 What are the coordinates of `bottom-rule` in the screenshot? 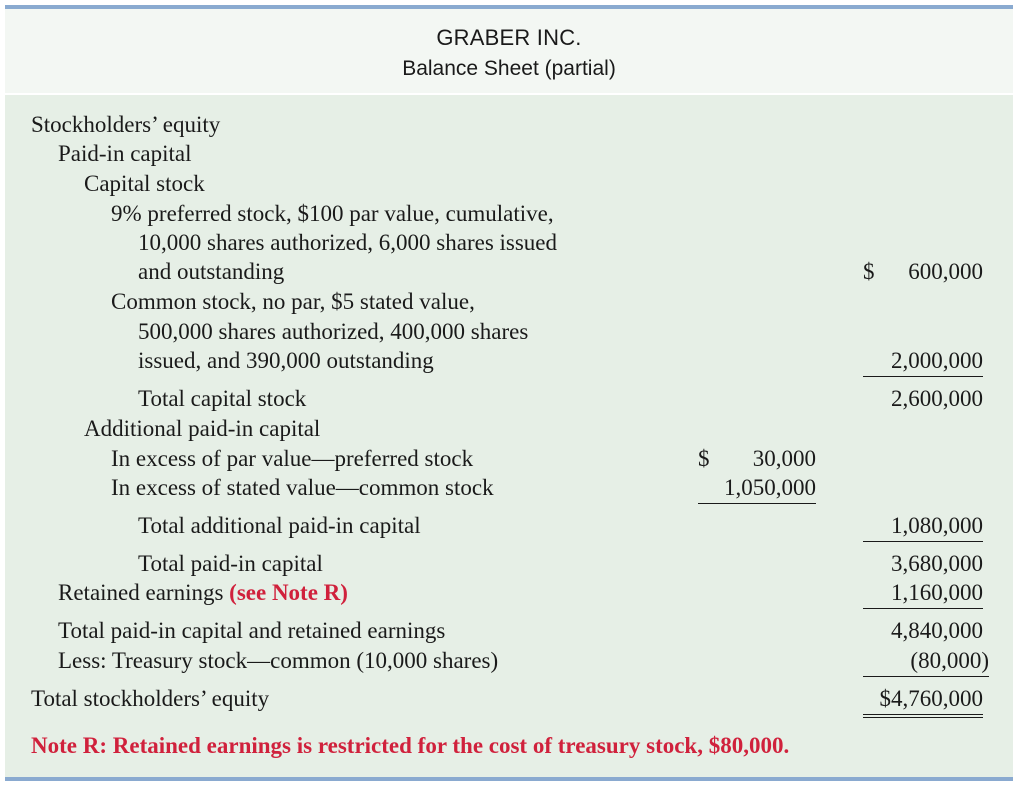 It's located at (509, 779).